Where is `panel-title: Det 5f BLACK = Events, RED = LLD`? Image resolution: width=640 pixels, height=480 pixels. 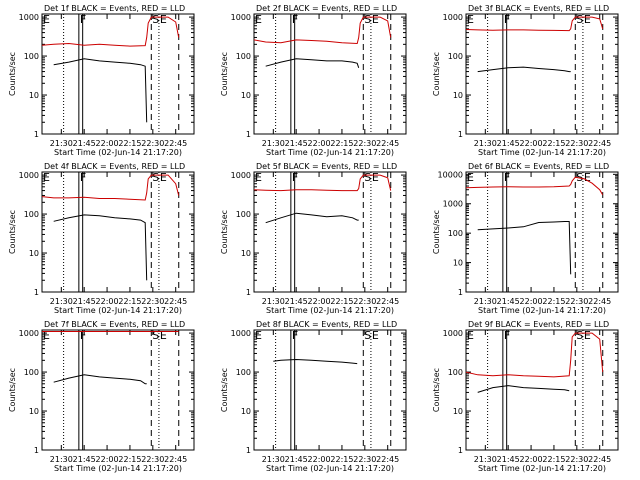 panel-title: Det 5f BLACK = Events, RED = LLD is located at coordinates (326, 166).